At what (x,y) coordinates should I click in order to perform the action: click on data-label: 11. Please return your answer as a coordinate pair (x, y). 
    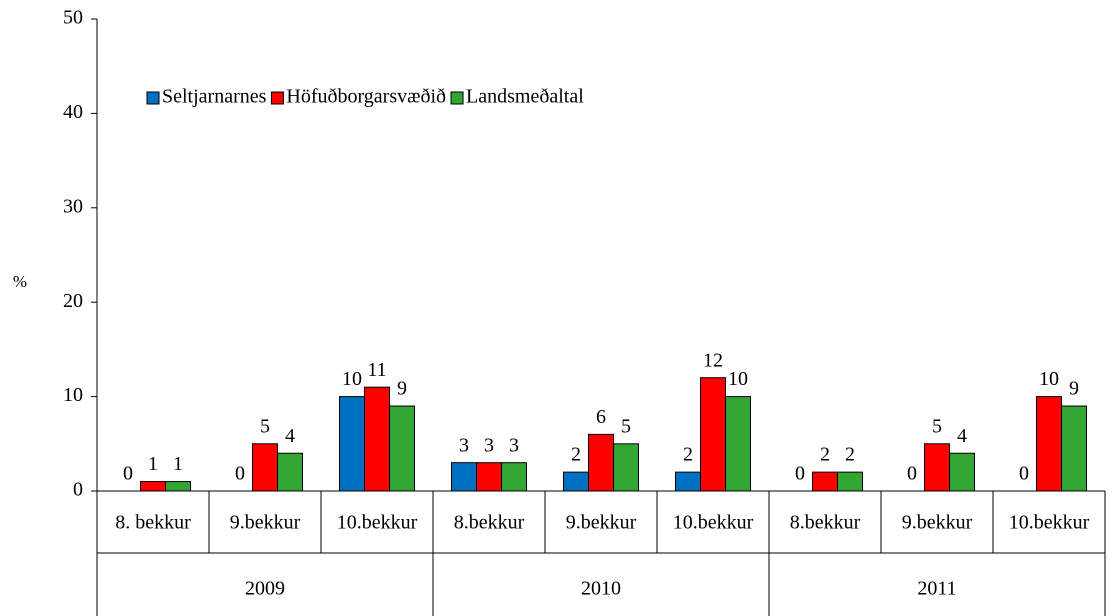
    Looking at the image, I should click on (376, 370).